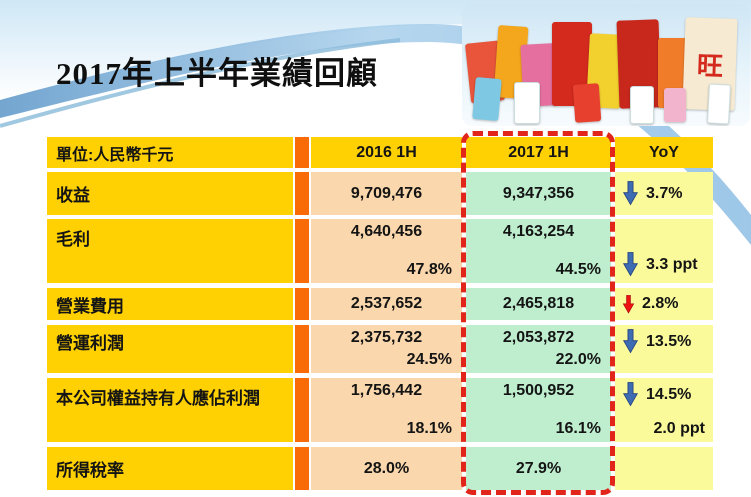 This screenshot has height=497, width=751. What do you see at coordinates (386, 390) in the screenshot?
I see `value-2016: 1,756,442` at bounding box center [386, 390].